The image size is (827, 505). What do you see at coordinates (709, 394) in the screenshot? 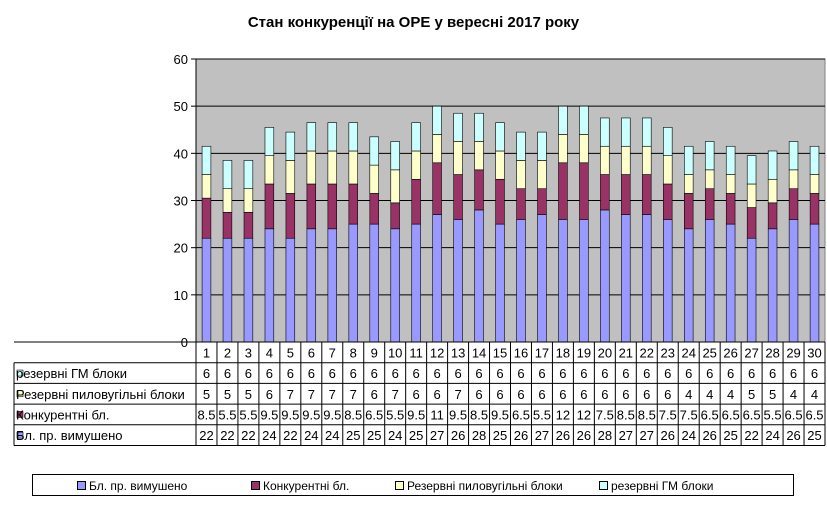
I see `table-cell-value: 4` at bounding box center [709, 394].